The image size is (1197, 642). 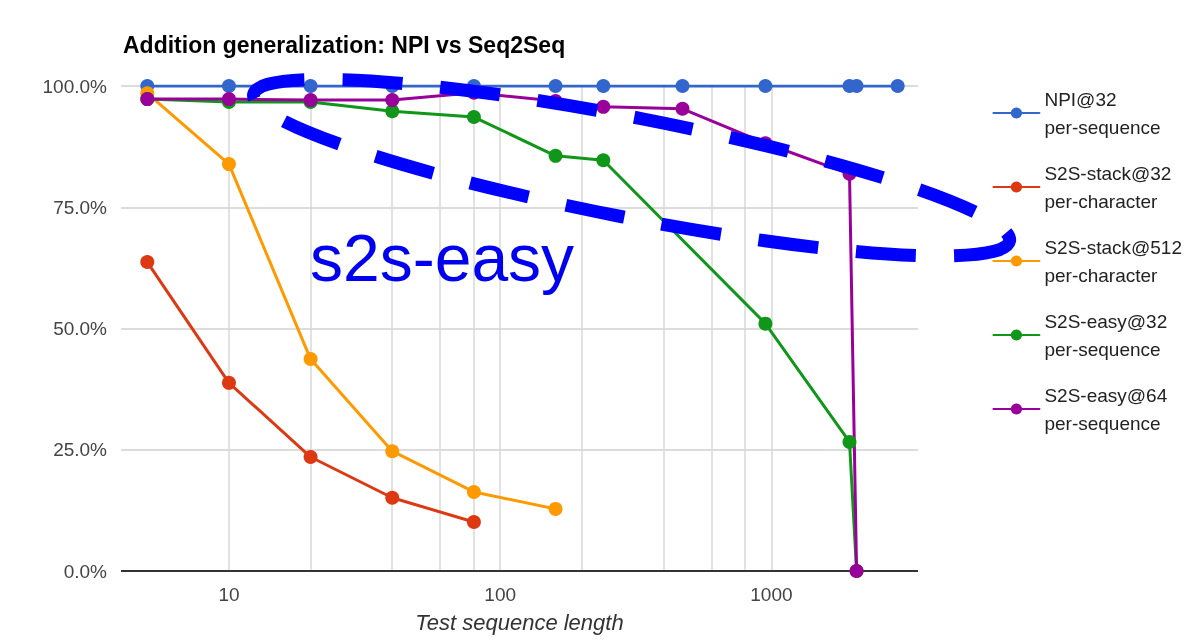 I want to click on y-tick-label: 0.0%, so click(x=85, y=571).